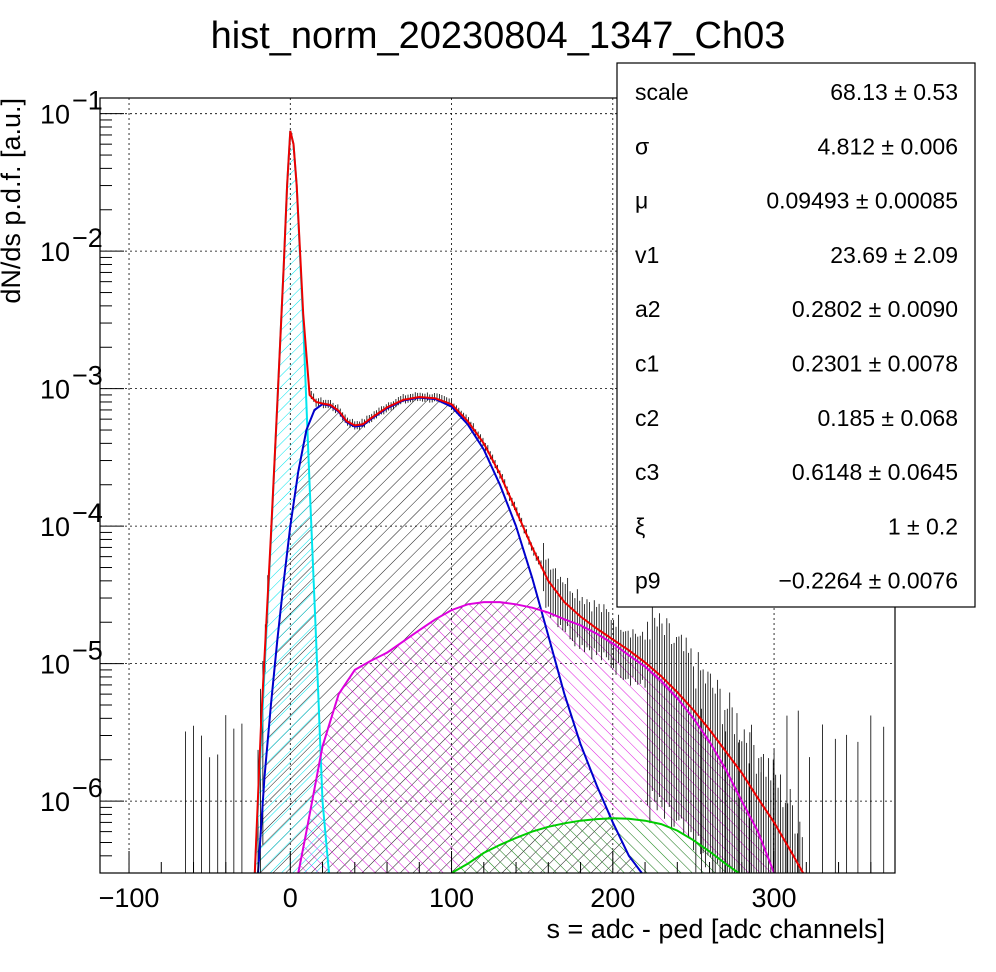 The width and height of the screenshot is (996, 972). I want to click on stats-param-name: v1, so click(647, 255).